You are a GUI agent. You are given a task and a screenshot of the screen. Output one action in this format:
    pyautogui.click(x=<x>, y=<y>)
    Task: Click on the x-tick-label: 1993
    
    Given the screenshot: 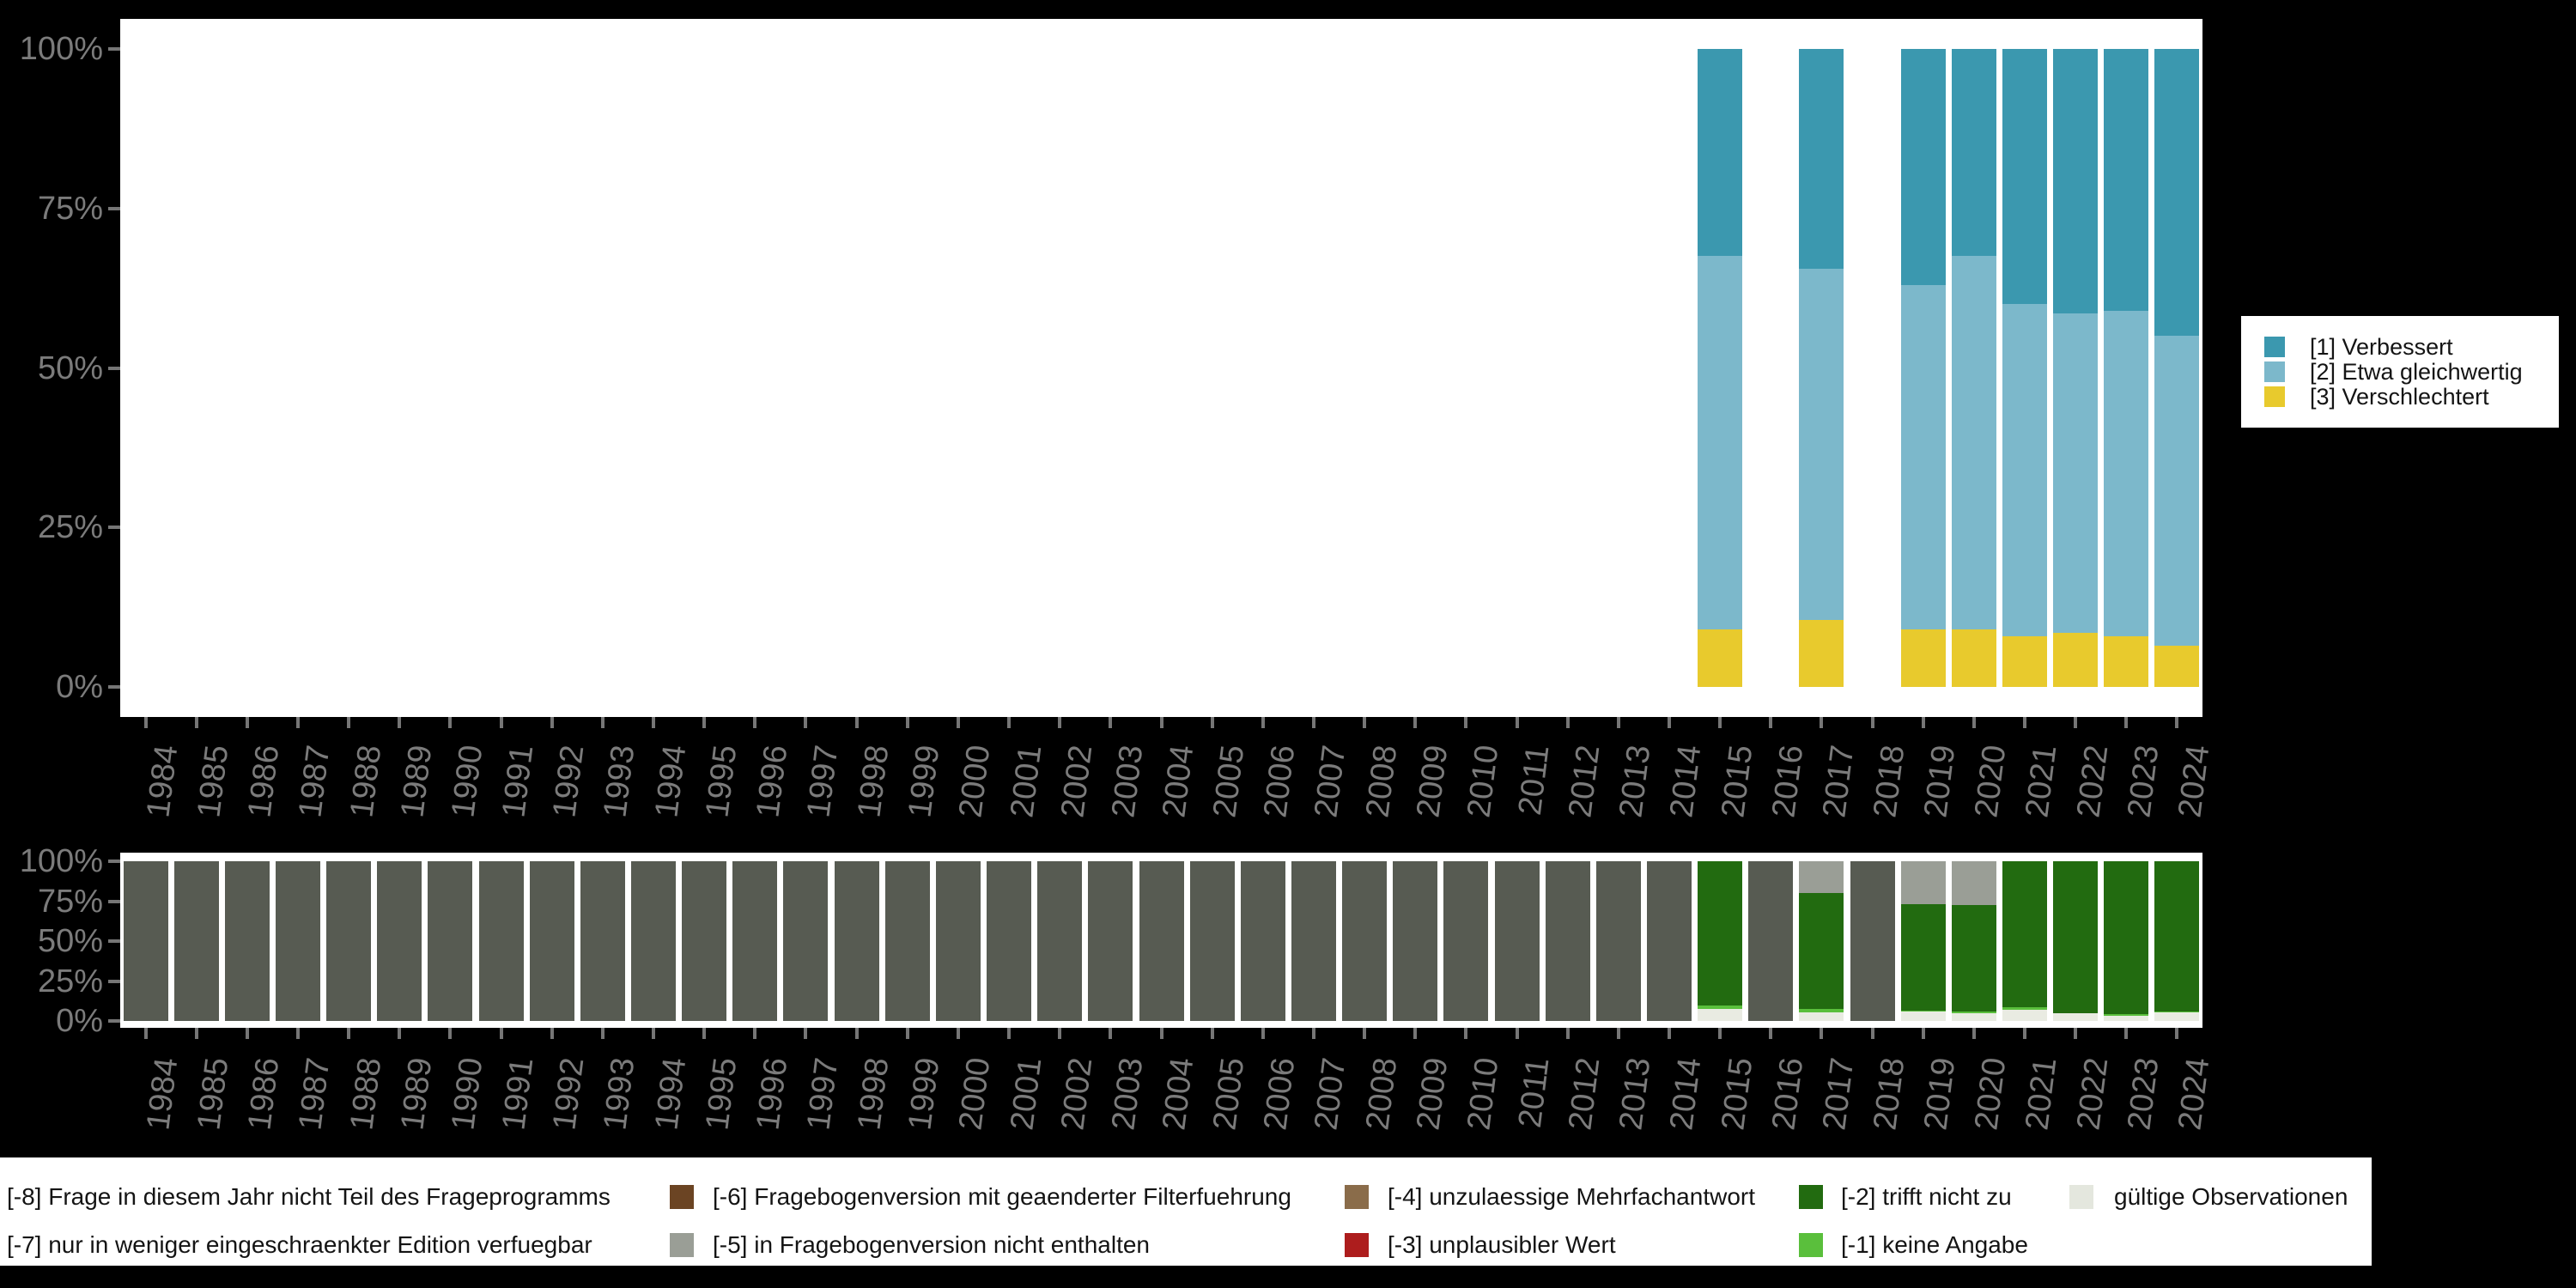 What is the action you would take?
    pyautogui.click(x=619, y=1094)
    